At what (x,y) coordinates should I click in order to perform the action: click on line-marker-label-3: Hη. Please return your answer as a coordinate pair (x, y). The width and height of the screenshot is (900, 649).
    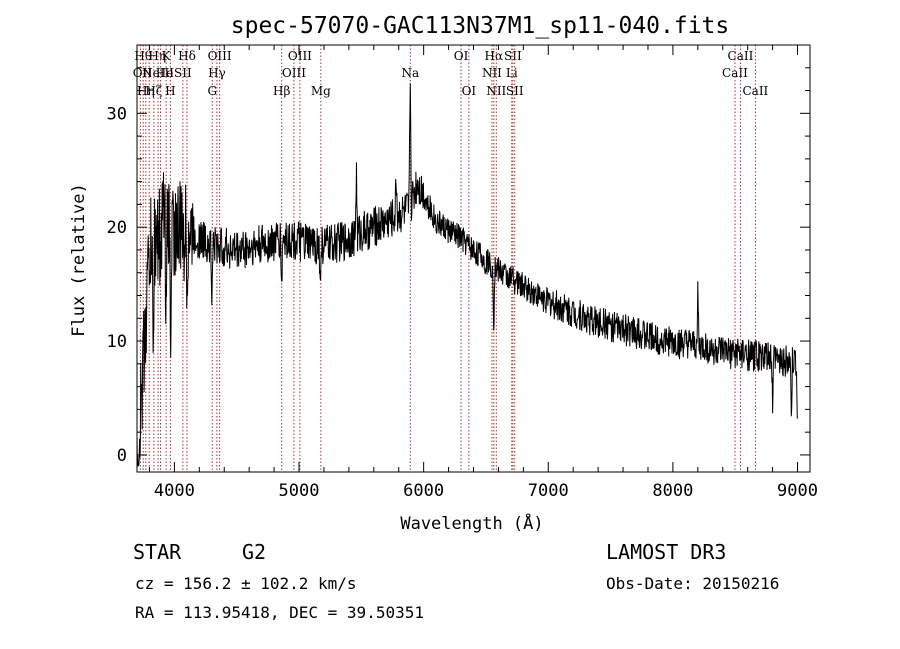
    Looking at the image, I should click on (157, 56).